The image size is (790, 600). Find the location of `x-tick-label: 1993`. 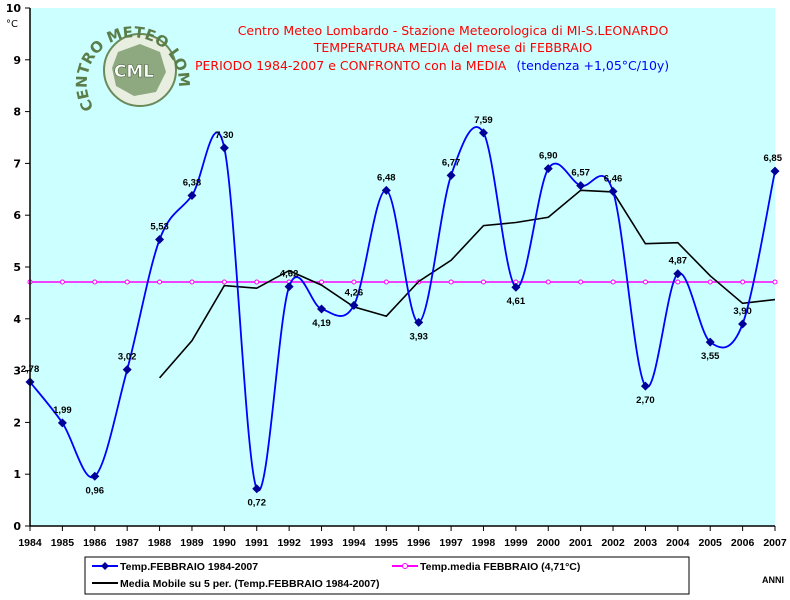

x-tick-label: 1993 is located at coordinates (322, 543).